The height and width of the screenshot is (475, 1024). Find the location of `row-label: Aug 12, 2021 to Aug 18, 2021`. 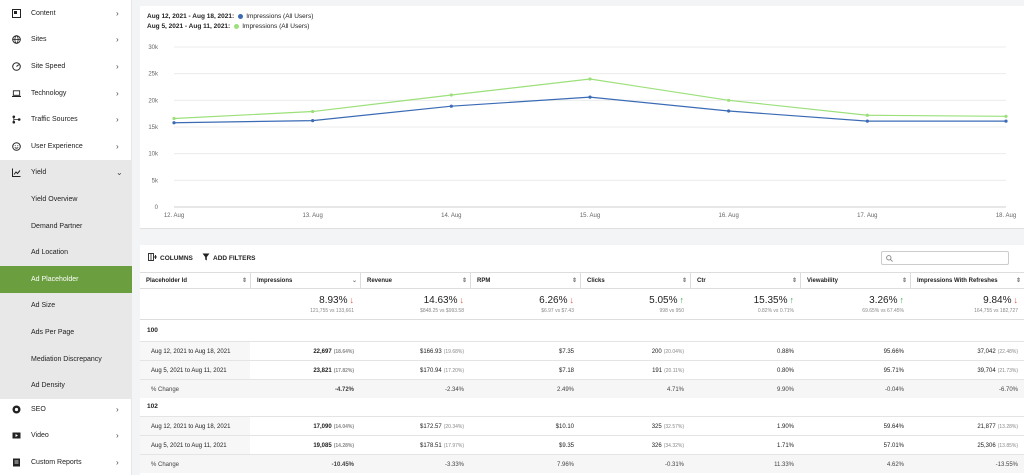

row-label: Aug 12, 2021 to Aug 18, 2021 is located at coordinates (195, 351).